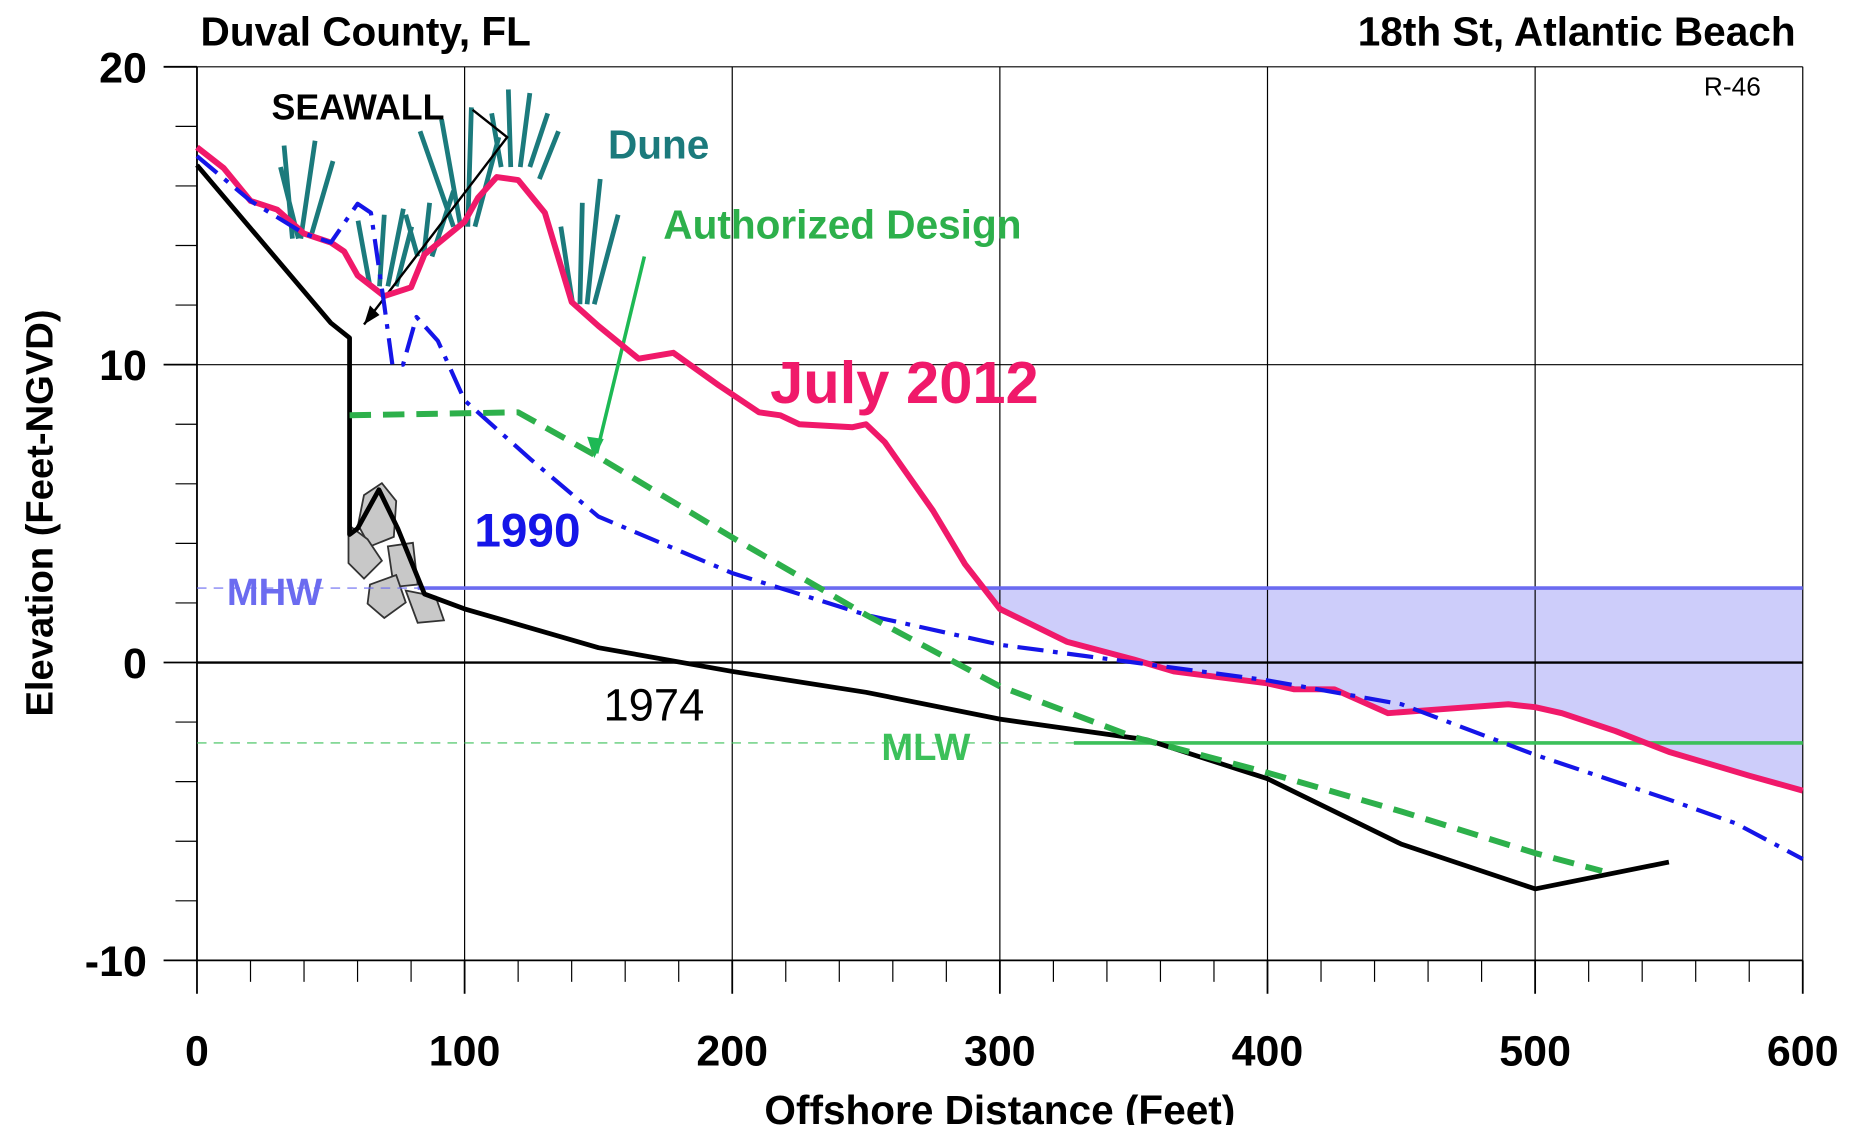 Image resolution: width=1853 pixels, height=1125 pixels. Describe the element at coordinates (462, 356) in the screenshot. I see `illustrations` at that location.